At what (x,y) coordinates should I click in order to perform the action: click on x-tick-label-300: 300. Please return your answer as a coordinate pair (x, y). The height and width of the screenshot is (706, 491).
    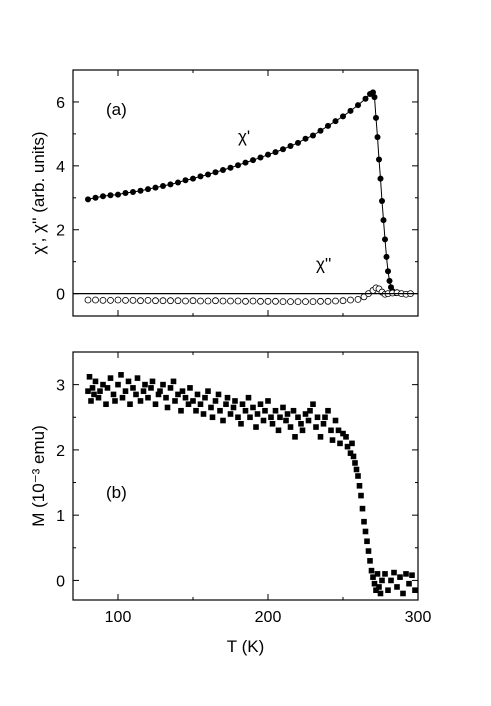
    Looking at the image, I should click on (418, 617).